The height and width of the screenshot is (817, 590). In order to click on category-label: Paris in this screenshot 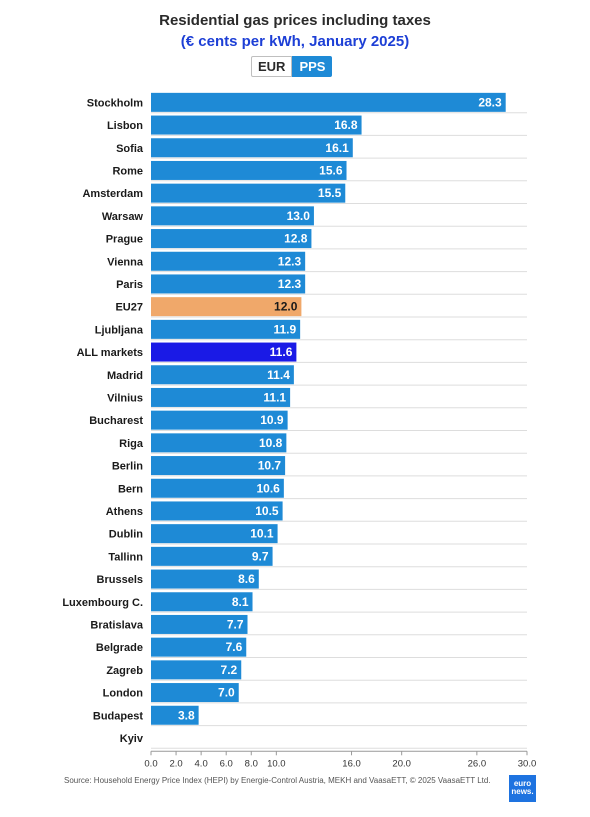, I will do `click(129, 285)`.